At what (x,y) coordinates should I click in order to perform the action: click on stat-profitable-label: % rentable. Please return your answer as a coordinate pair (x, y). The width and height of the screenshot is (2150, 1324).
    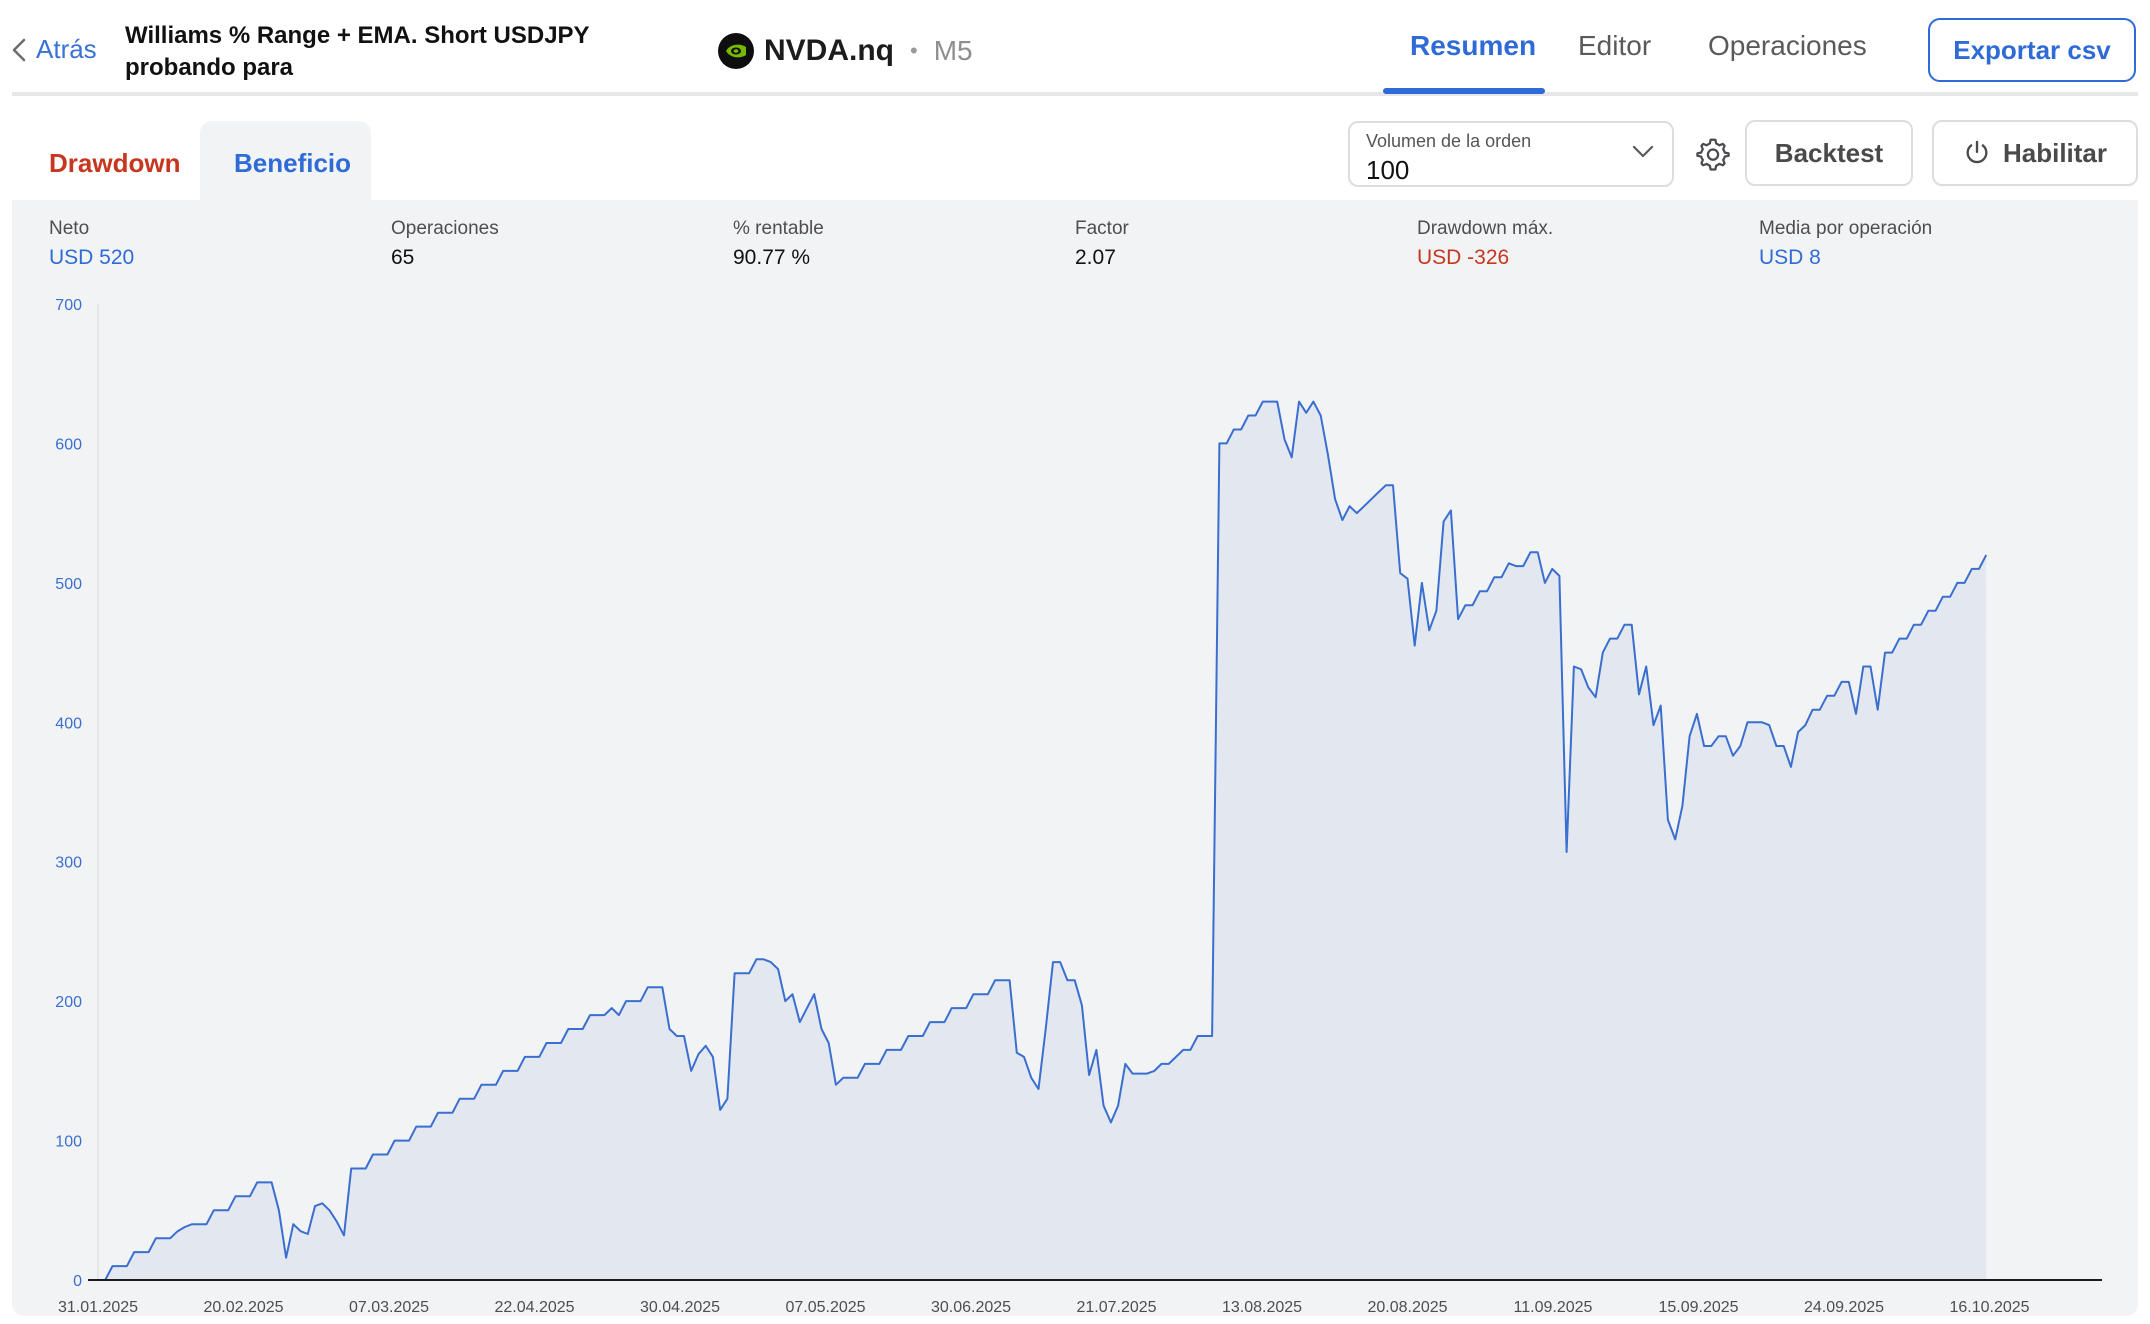
    Looking at the image, I should click on (778, 228).